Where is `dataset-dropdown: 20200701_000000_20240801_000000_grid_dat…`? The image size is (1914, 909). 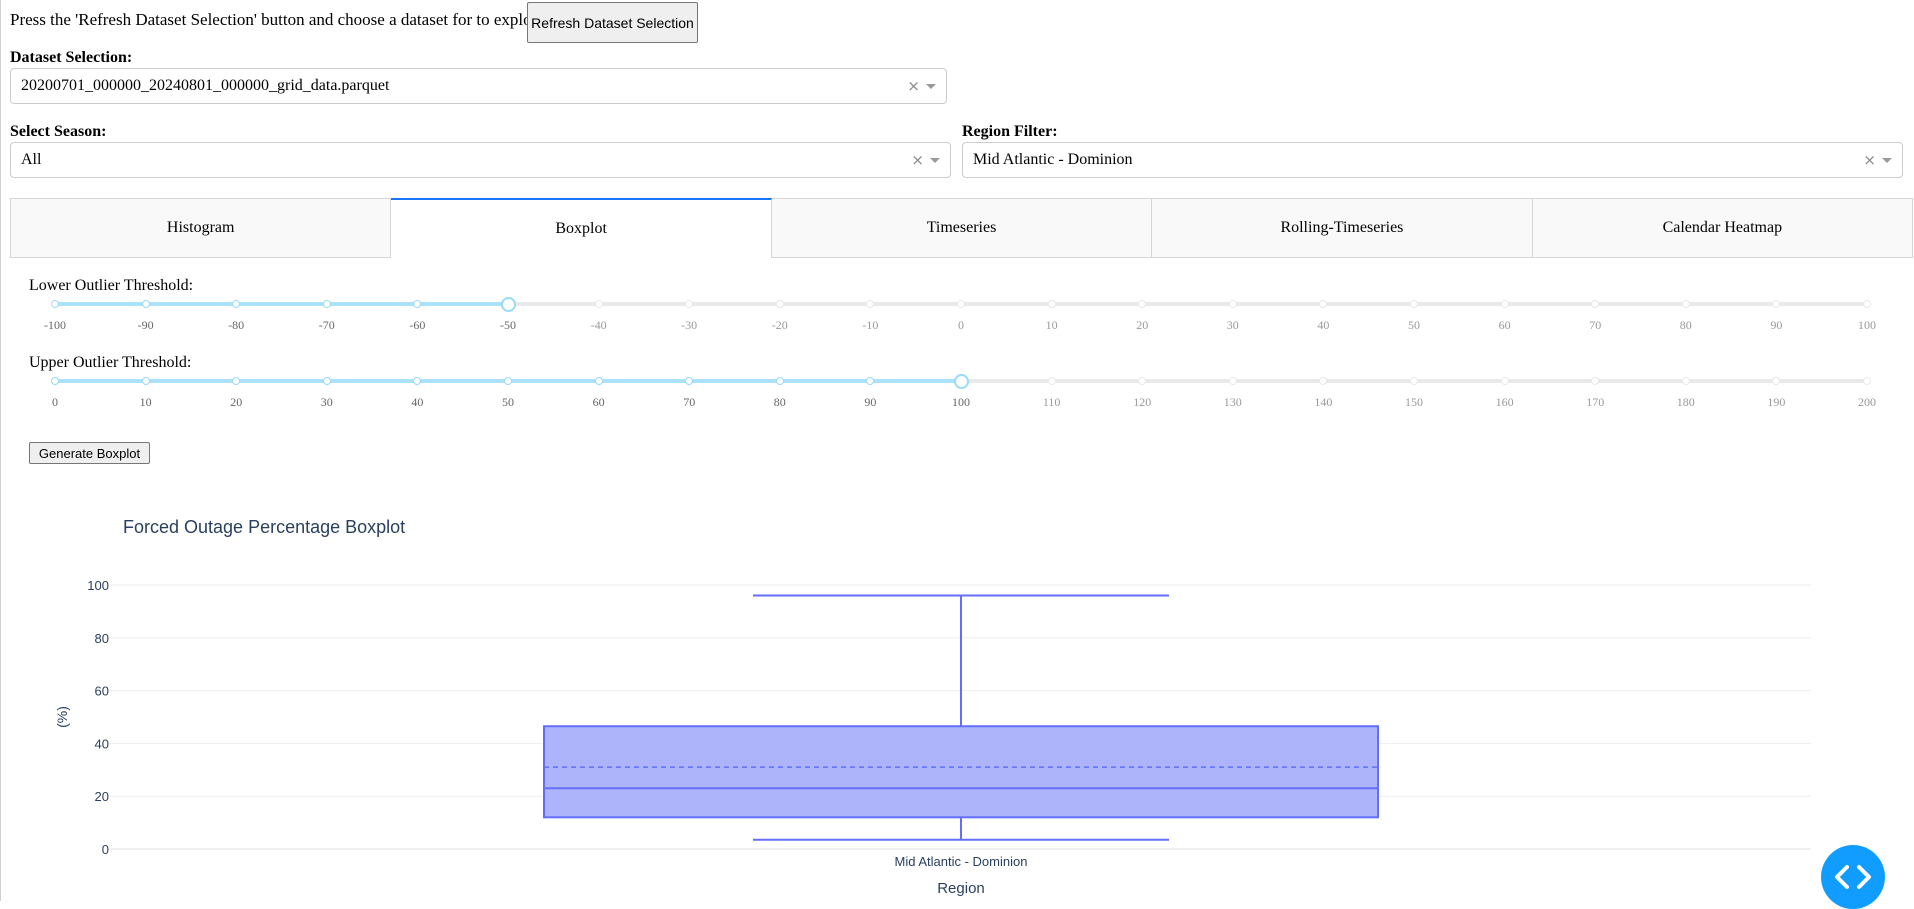
dataset-dropdown: 20200701_000000_20240801_000000_grid_dat… is located at coordinates (478, 86).